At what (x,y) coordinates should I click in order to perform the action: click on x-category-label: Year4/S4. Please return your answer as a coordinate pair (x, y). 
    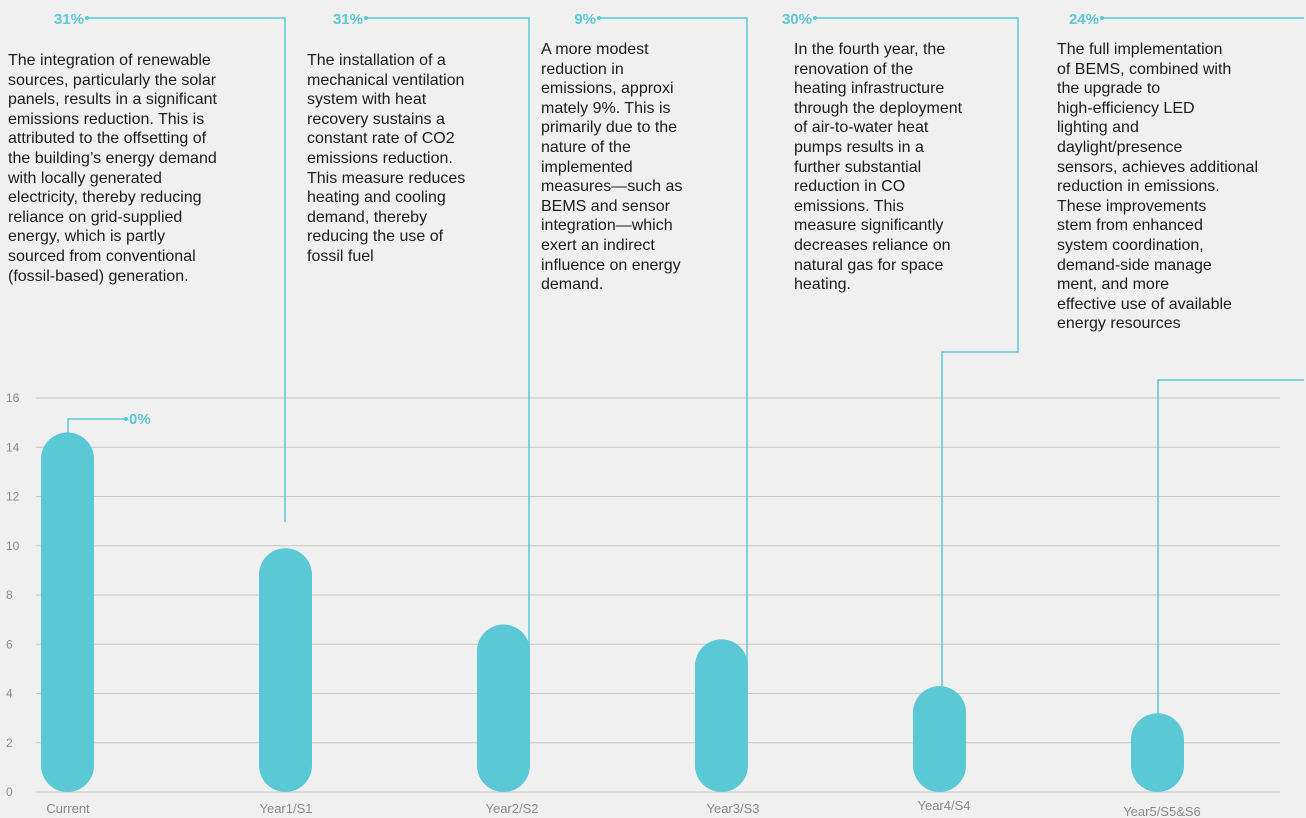
    Looking at the image, I should click on (943, 805).